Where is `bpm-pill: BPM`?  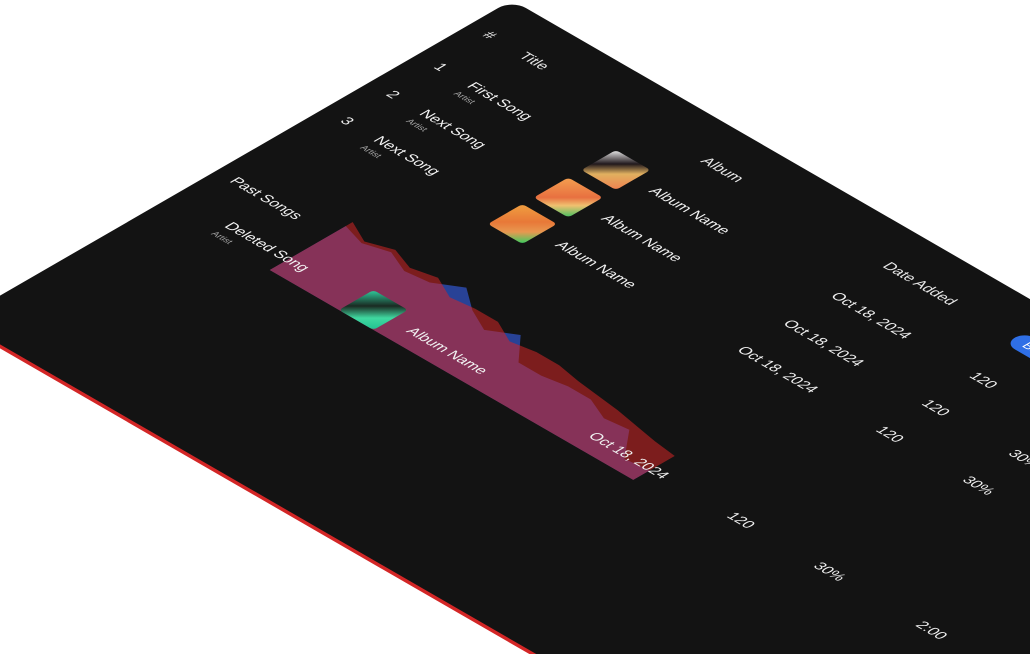 bpm-pill: BPM is located at coordinates (1017, 351).